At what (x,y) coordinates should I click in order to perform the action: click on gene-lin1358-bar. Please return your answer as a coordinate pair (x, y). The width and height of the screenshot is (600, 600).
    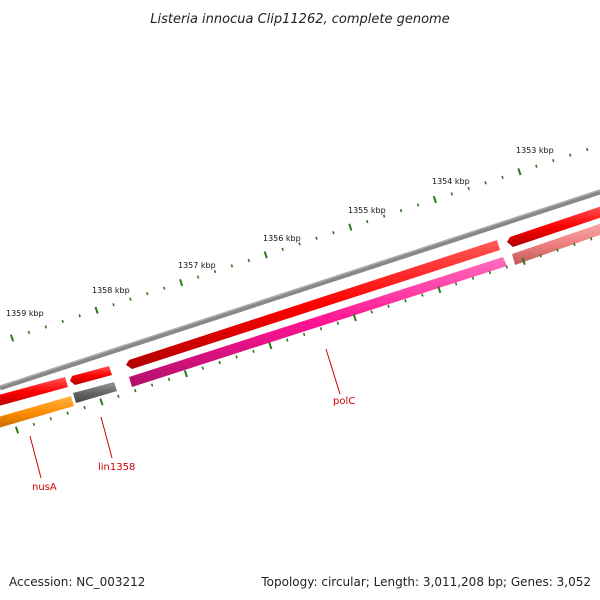
    Looking at the image, I should click on (95, 392).